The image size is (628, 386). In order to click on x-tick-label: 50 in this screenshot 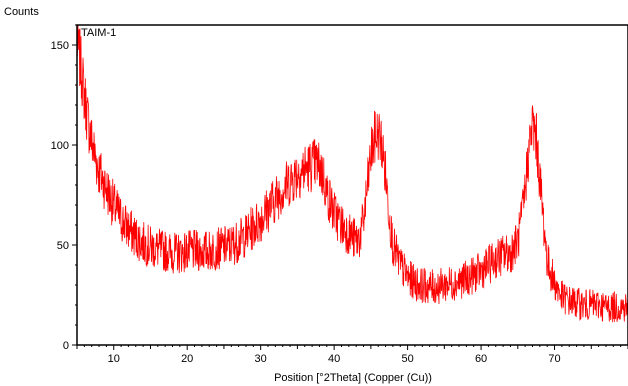, I will do `click(407, 359)`.